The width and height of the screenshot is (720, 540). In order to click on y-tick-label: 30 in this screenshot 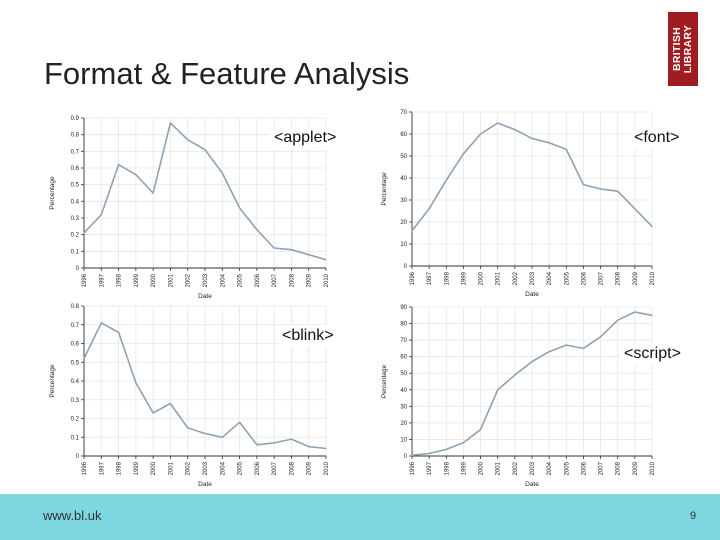, I will do `click(403, 407)`.